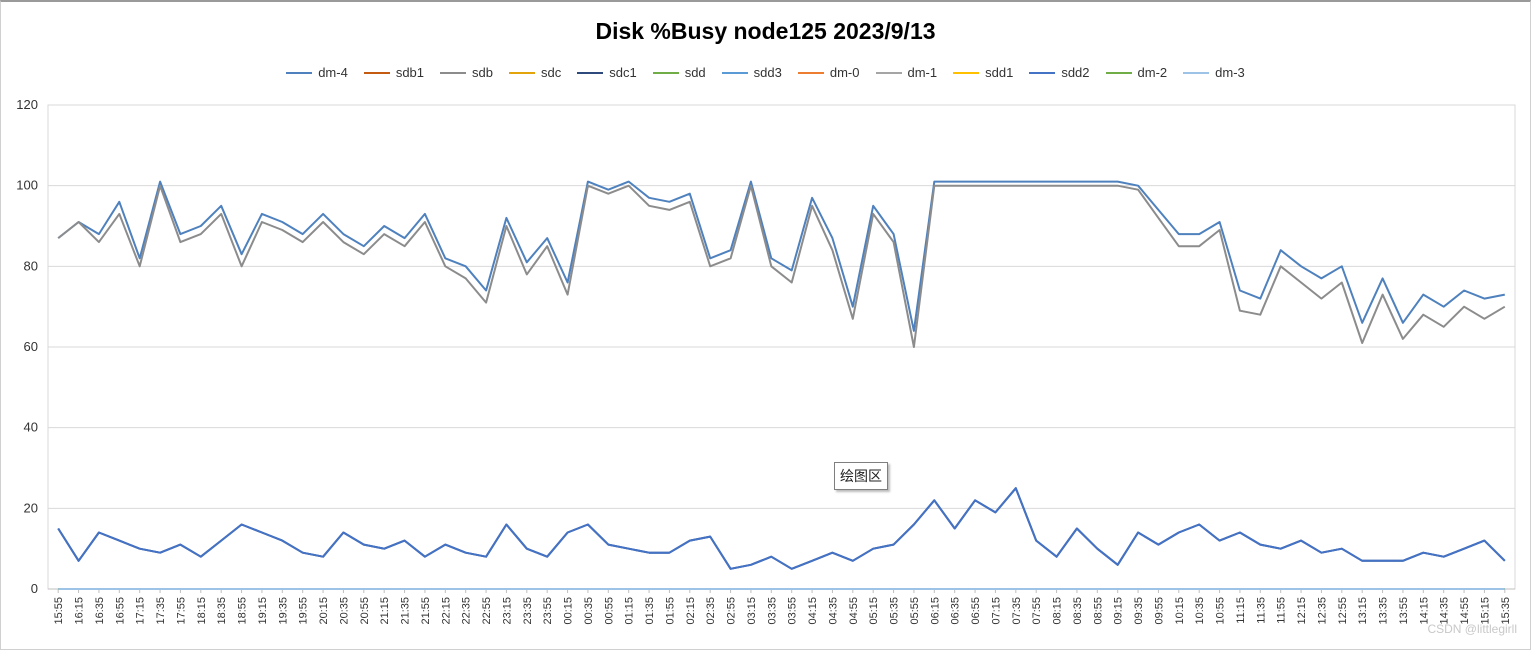 The height and width of the screenshot is (650, 1531). Describe the element at coordinates (1241, 610) in the screenshot. I see `x-tick-label: 11:15` at that location.